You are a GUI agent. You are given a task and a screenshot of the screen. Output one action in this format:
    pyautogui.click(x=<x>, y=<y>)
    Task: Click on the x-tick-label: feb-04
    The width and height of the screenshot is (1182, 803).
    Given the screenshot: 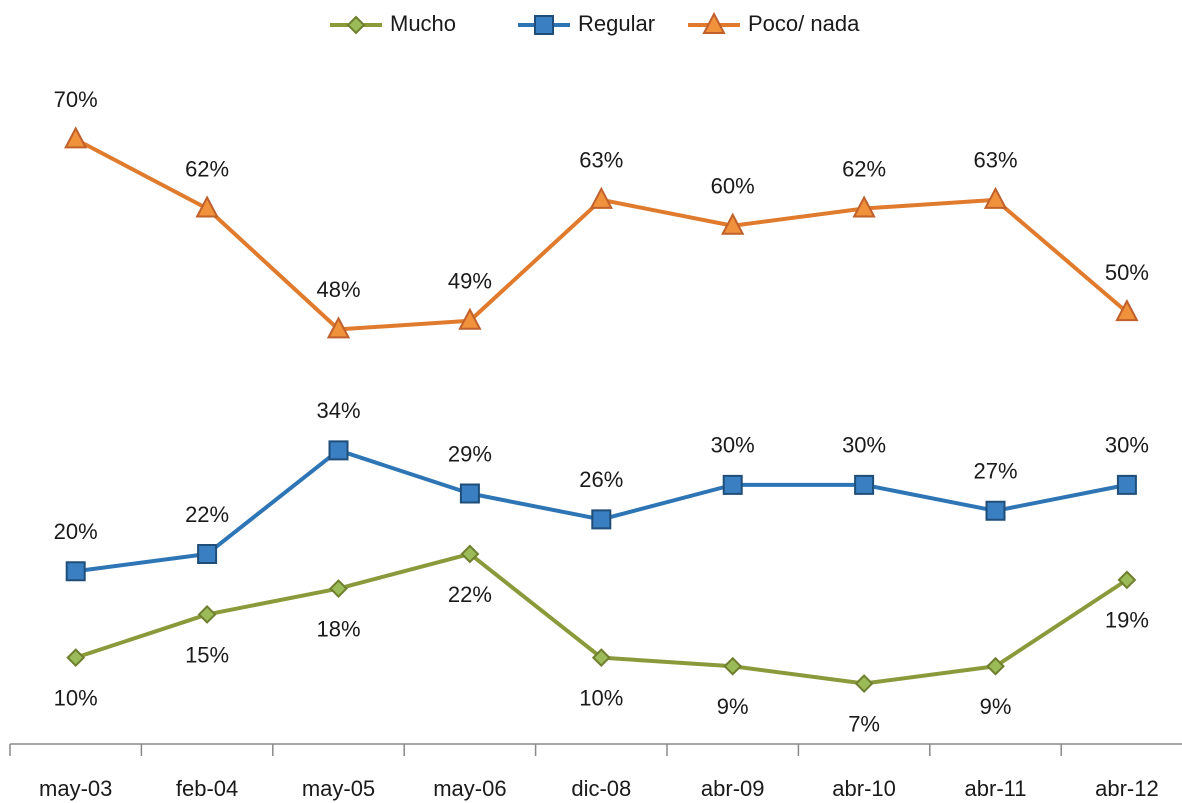 What is the action you would take?
    pyautogui.click(x=207, y=788)
    